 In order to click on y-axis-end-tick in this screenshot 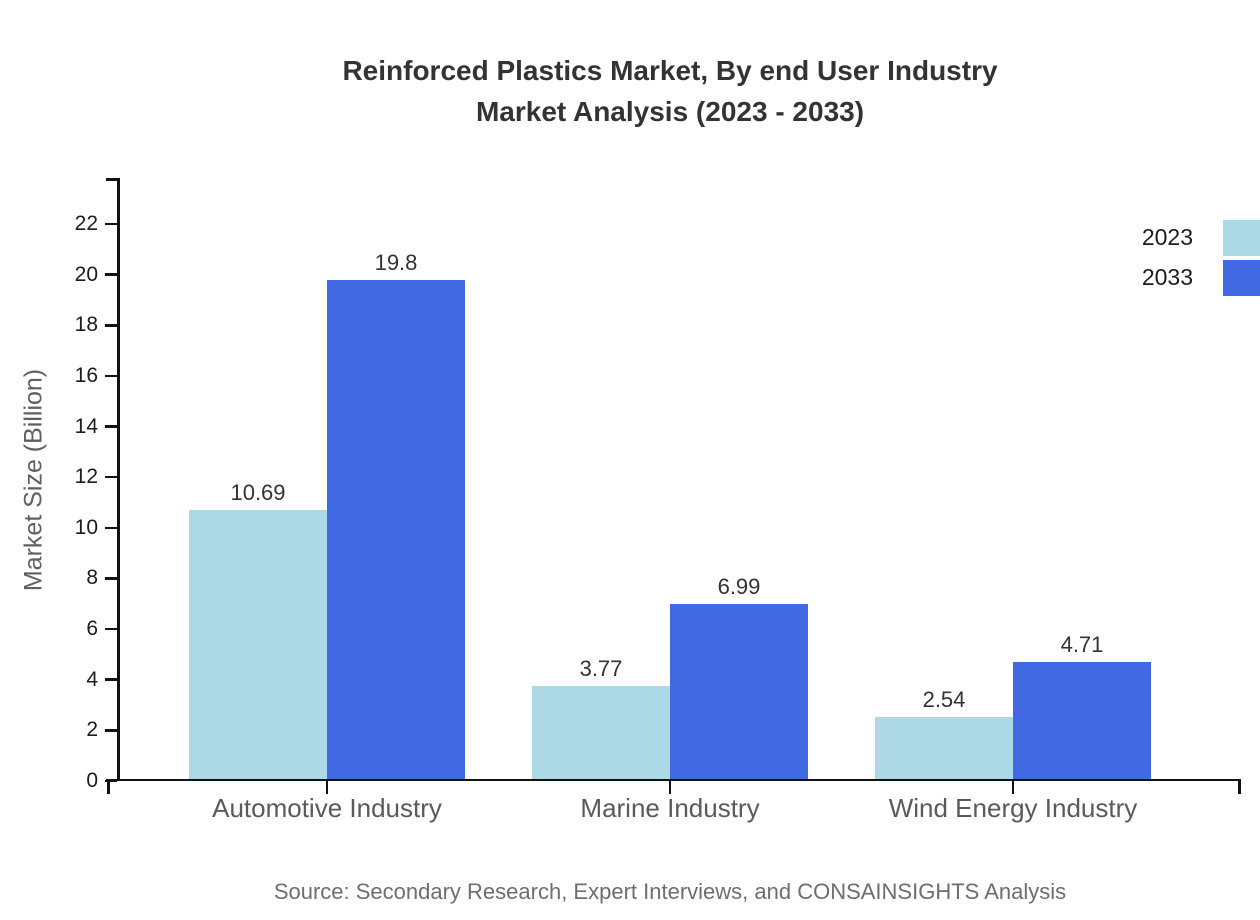, I will do `click(112, 179)`.